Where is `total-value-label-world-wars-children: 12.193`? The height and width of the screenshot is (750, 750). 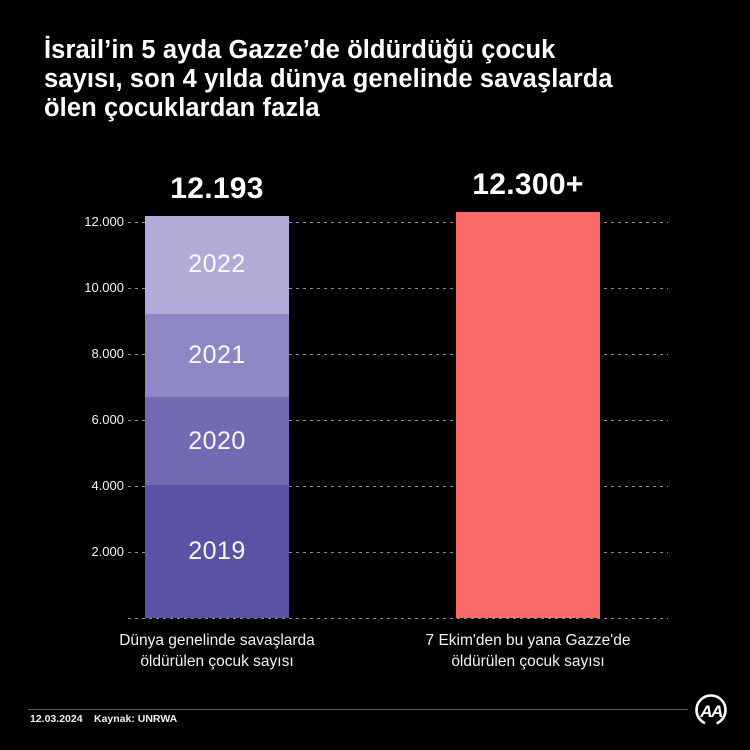 total-value-label-world-wars-children: 12.193 is located at coordinates (217, 188).